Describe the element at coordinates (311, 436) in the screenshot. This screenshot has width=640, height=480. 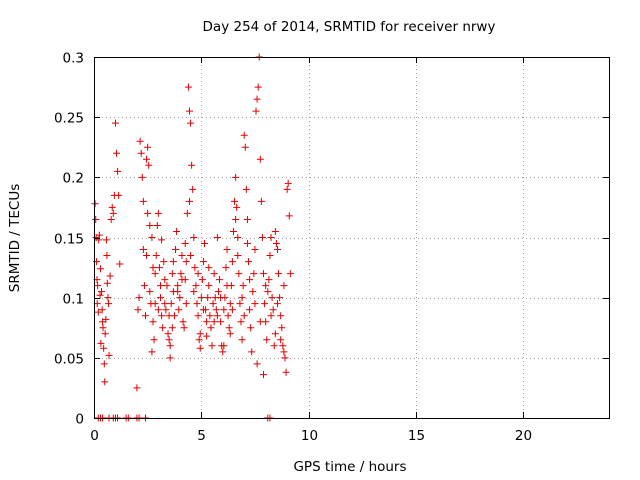
I see `x-tick-labels: 0 5 10 15 20` at that location.